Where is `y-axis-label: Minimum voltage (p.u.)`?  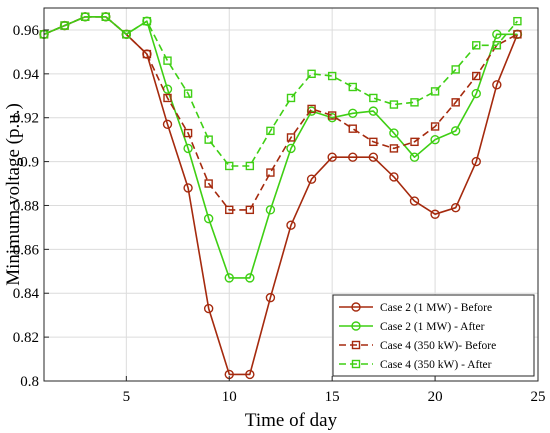
y-axis-label: Minimum voltage (p.u.) is located at coordinates (13, 194).